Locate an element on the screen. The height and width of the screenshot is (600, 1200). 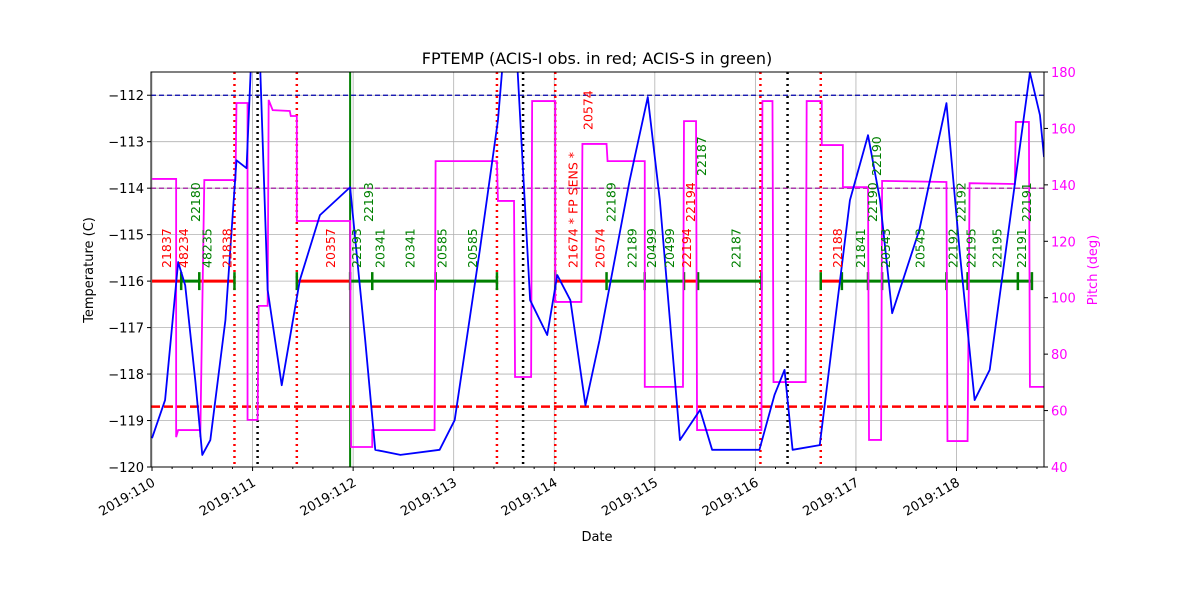
obs-label: 48235 is located at coordinates (206, 248).